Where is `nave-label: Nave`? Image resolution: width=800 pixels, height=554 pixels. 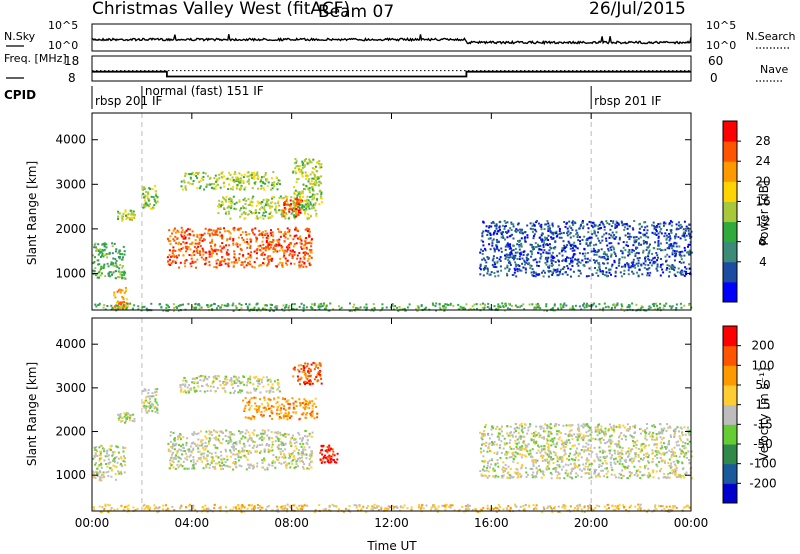
nave-label: Nave is located at coordinates (774, 69).